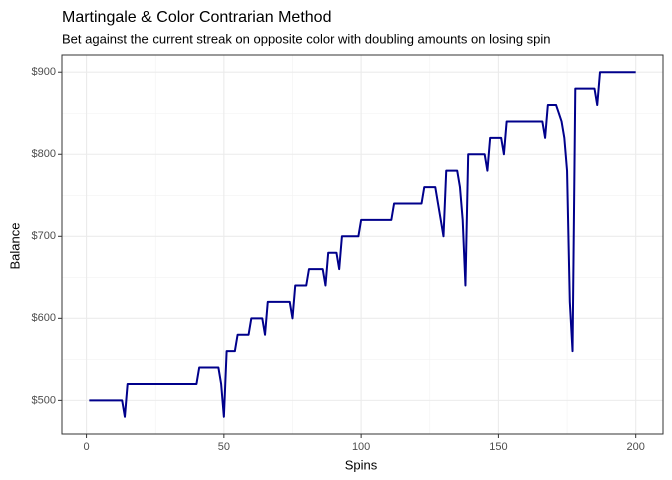  What do you see at coordinates (87, 447) in the screenshot?
I see `x-tick-label: 0` at bounding box center [87, 447].